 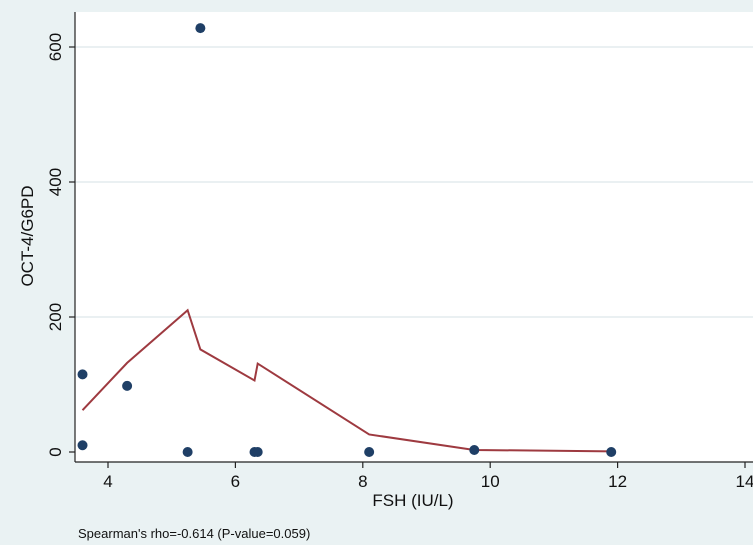 I want to click on x-tick-label-10: 10, so click(x=490, y=481).